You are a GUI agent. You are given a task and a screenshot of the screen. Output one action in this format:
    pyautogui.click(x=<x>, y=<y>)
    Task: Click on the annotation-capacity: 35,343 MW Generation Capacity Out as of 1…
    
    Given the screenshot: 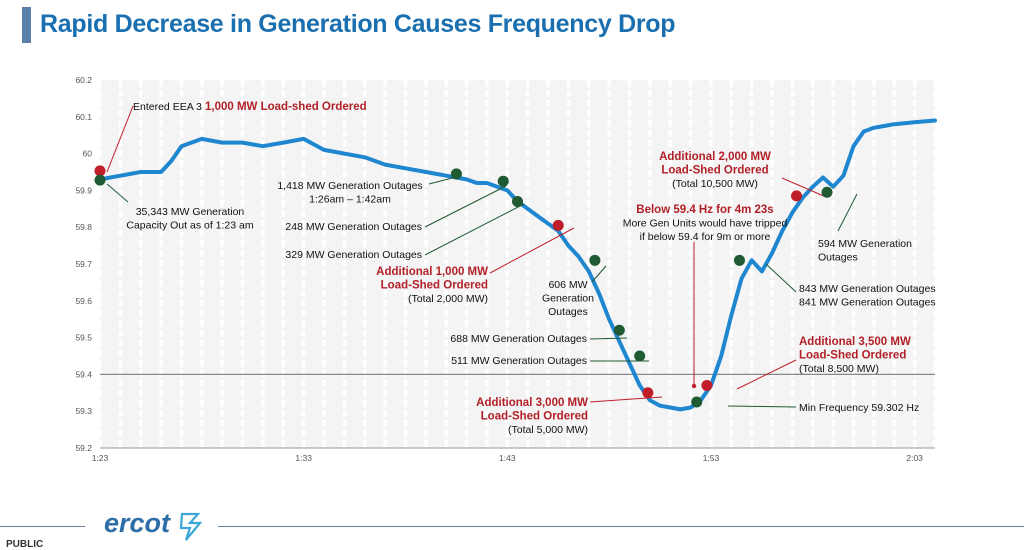 What is the action you would take?
    pyautogui.click(x=189, y=219)
    